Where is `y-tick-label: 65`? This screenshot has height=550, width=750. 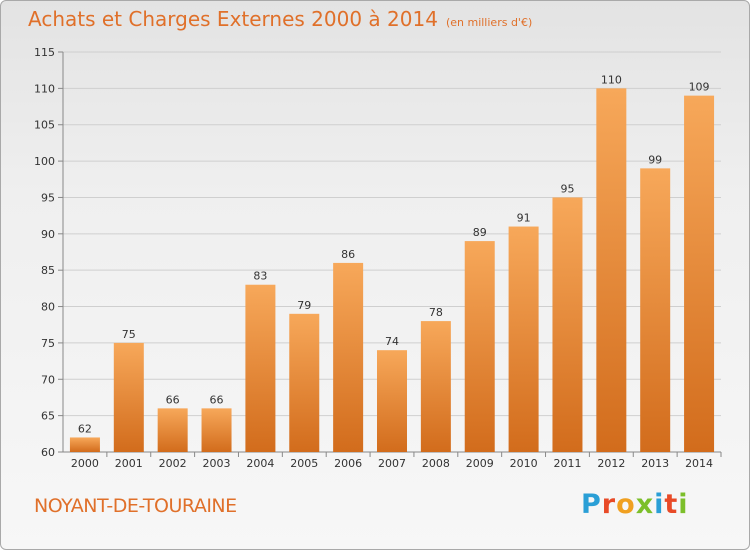 y-tick-label: 65 is located at coordinates (48, 416).